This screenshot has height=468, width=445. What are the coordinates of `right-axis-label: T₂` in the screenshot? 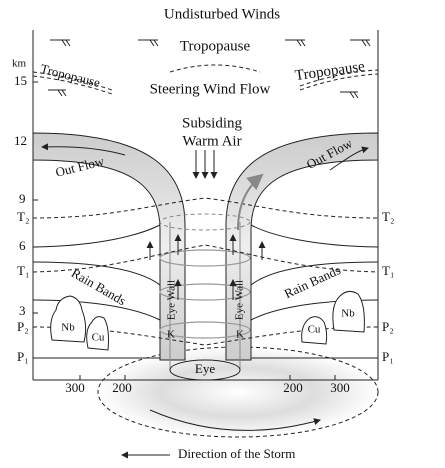 It's located at (388, 216).